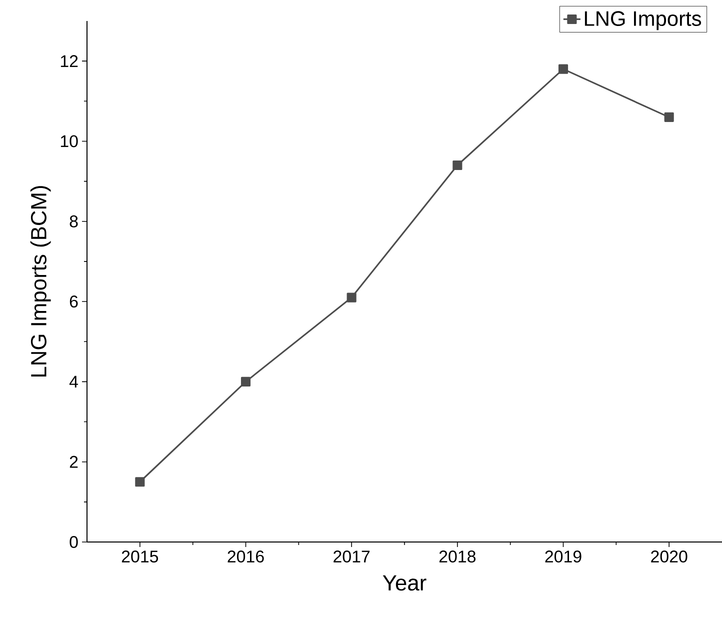 This screenshot has width=722, height=621. I want to click on x-tick-label: 2017, so click(352, 556).